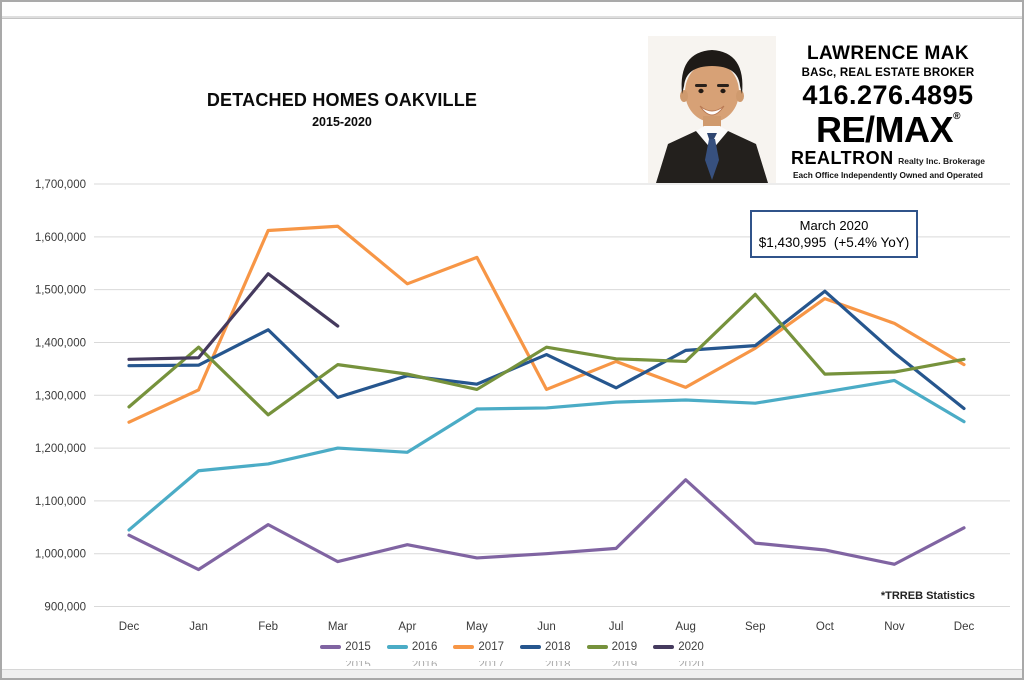 This screenshot has width=1024, height=680. What do you see at coordinates (268, 627) in the screenshot?
I see `svg-text: Feb` at bounding box center [268, 627].